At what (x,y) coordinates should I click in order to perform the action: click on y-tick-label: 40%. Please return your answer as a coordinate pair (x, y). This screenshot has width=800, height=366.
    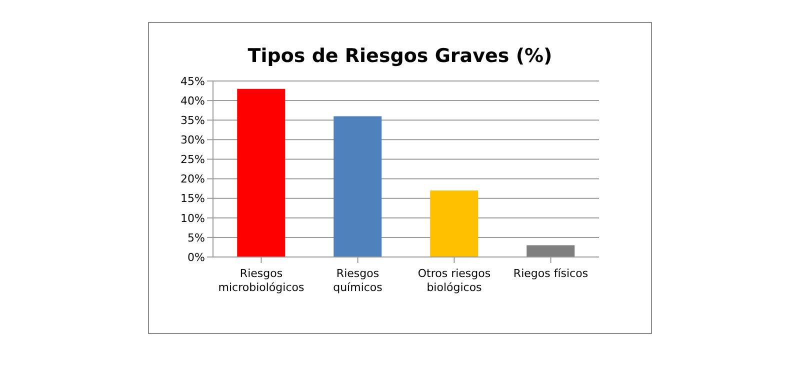
    Looking at the image, I should click on (192, 101).